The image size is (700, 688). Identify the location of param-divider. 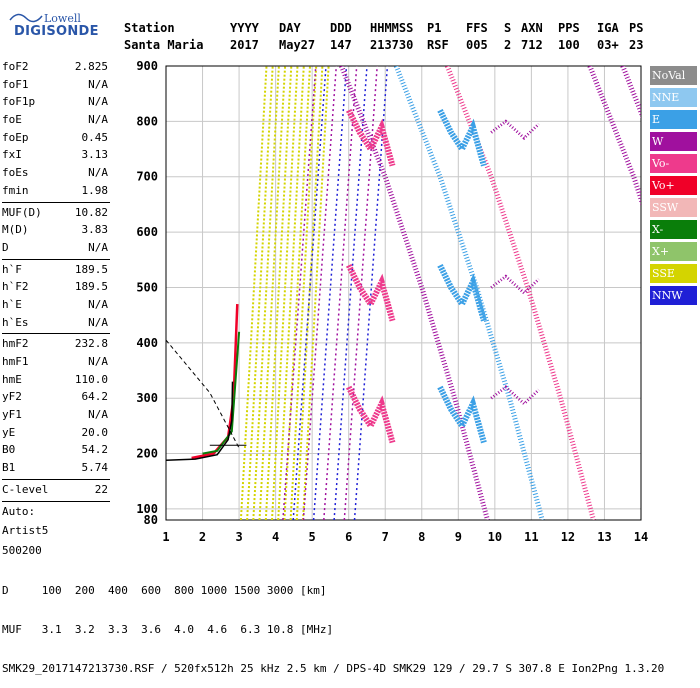
(56, 259).